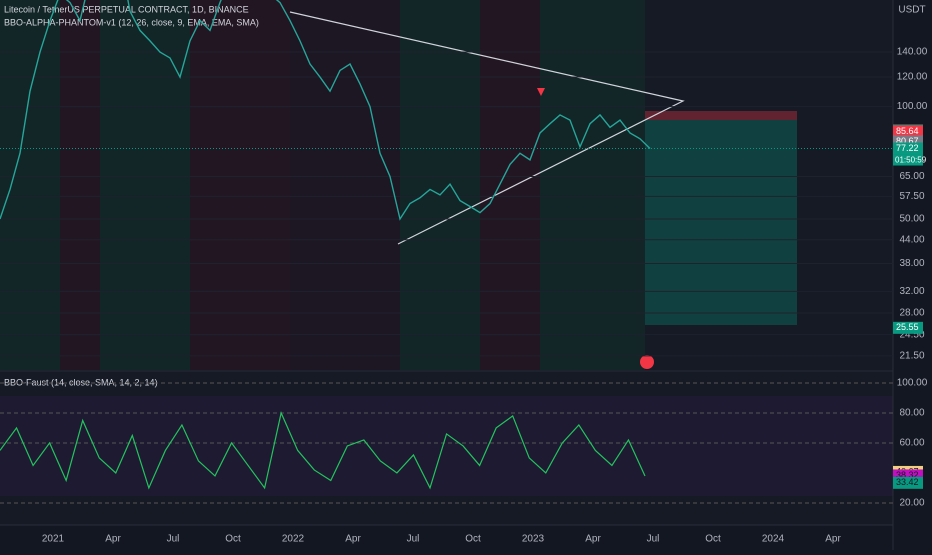 This screenshot has height=555, width=932. I want to click on time-label: 2021, so click(53, 539).